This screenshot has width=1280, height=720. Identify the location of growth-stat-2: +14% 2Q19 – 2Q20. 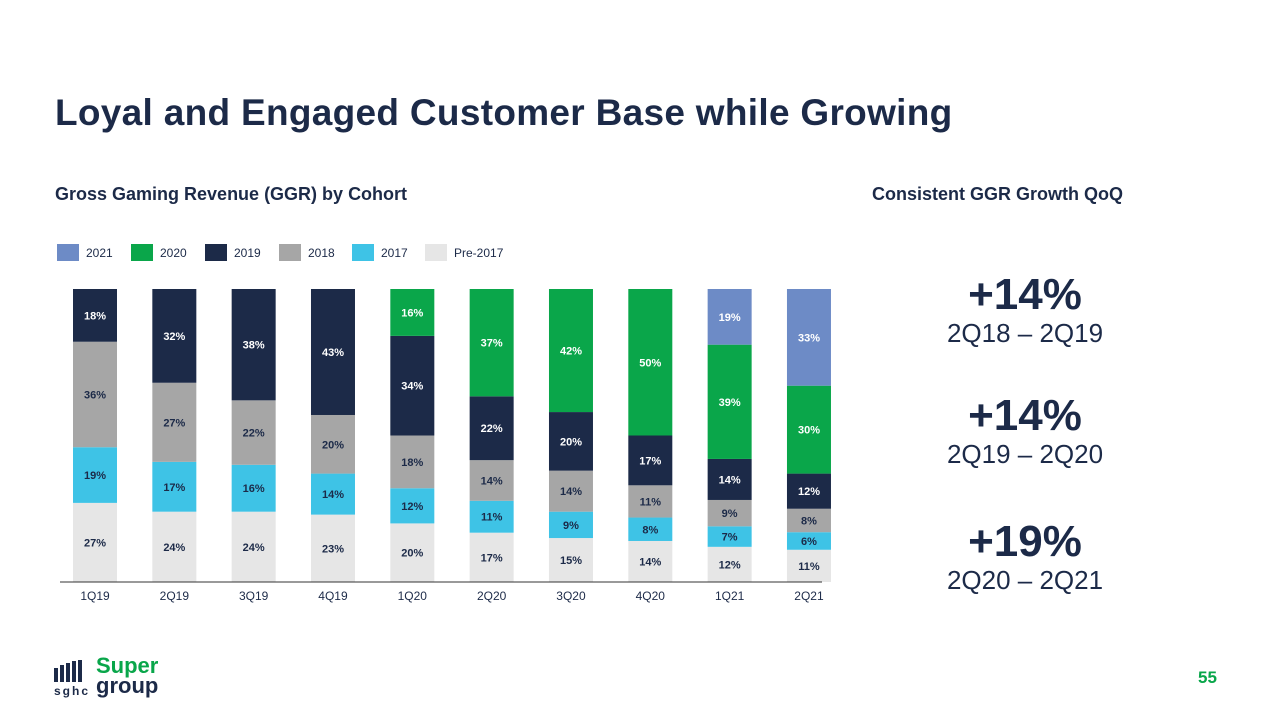
(1025, 430).